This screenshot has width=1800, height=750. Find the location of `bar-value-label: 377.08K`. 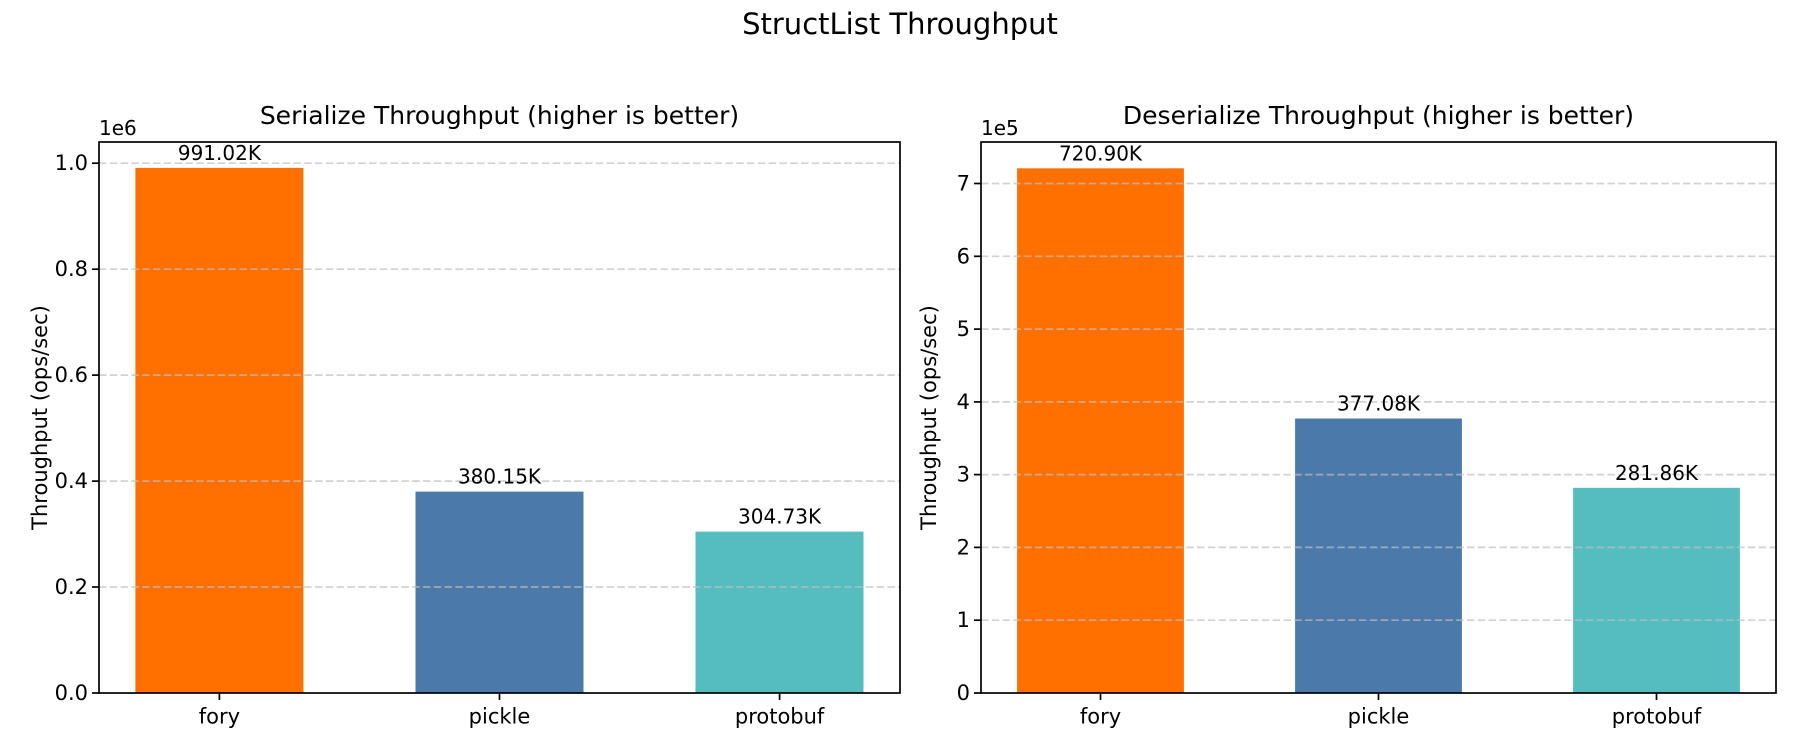

bar-value-label: 377.08K is located at coordinates (1379, 404).